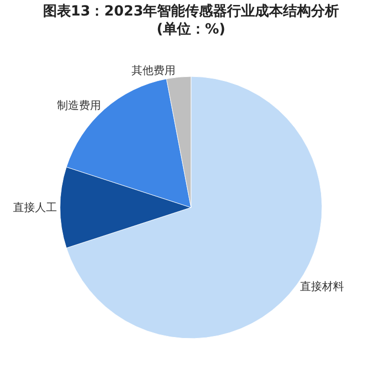  I want to click on slice-label: 直接人工, so click(34, 207).